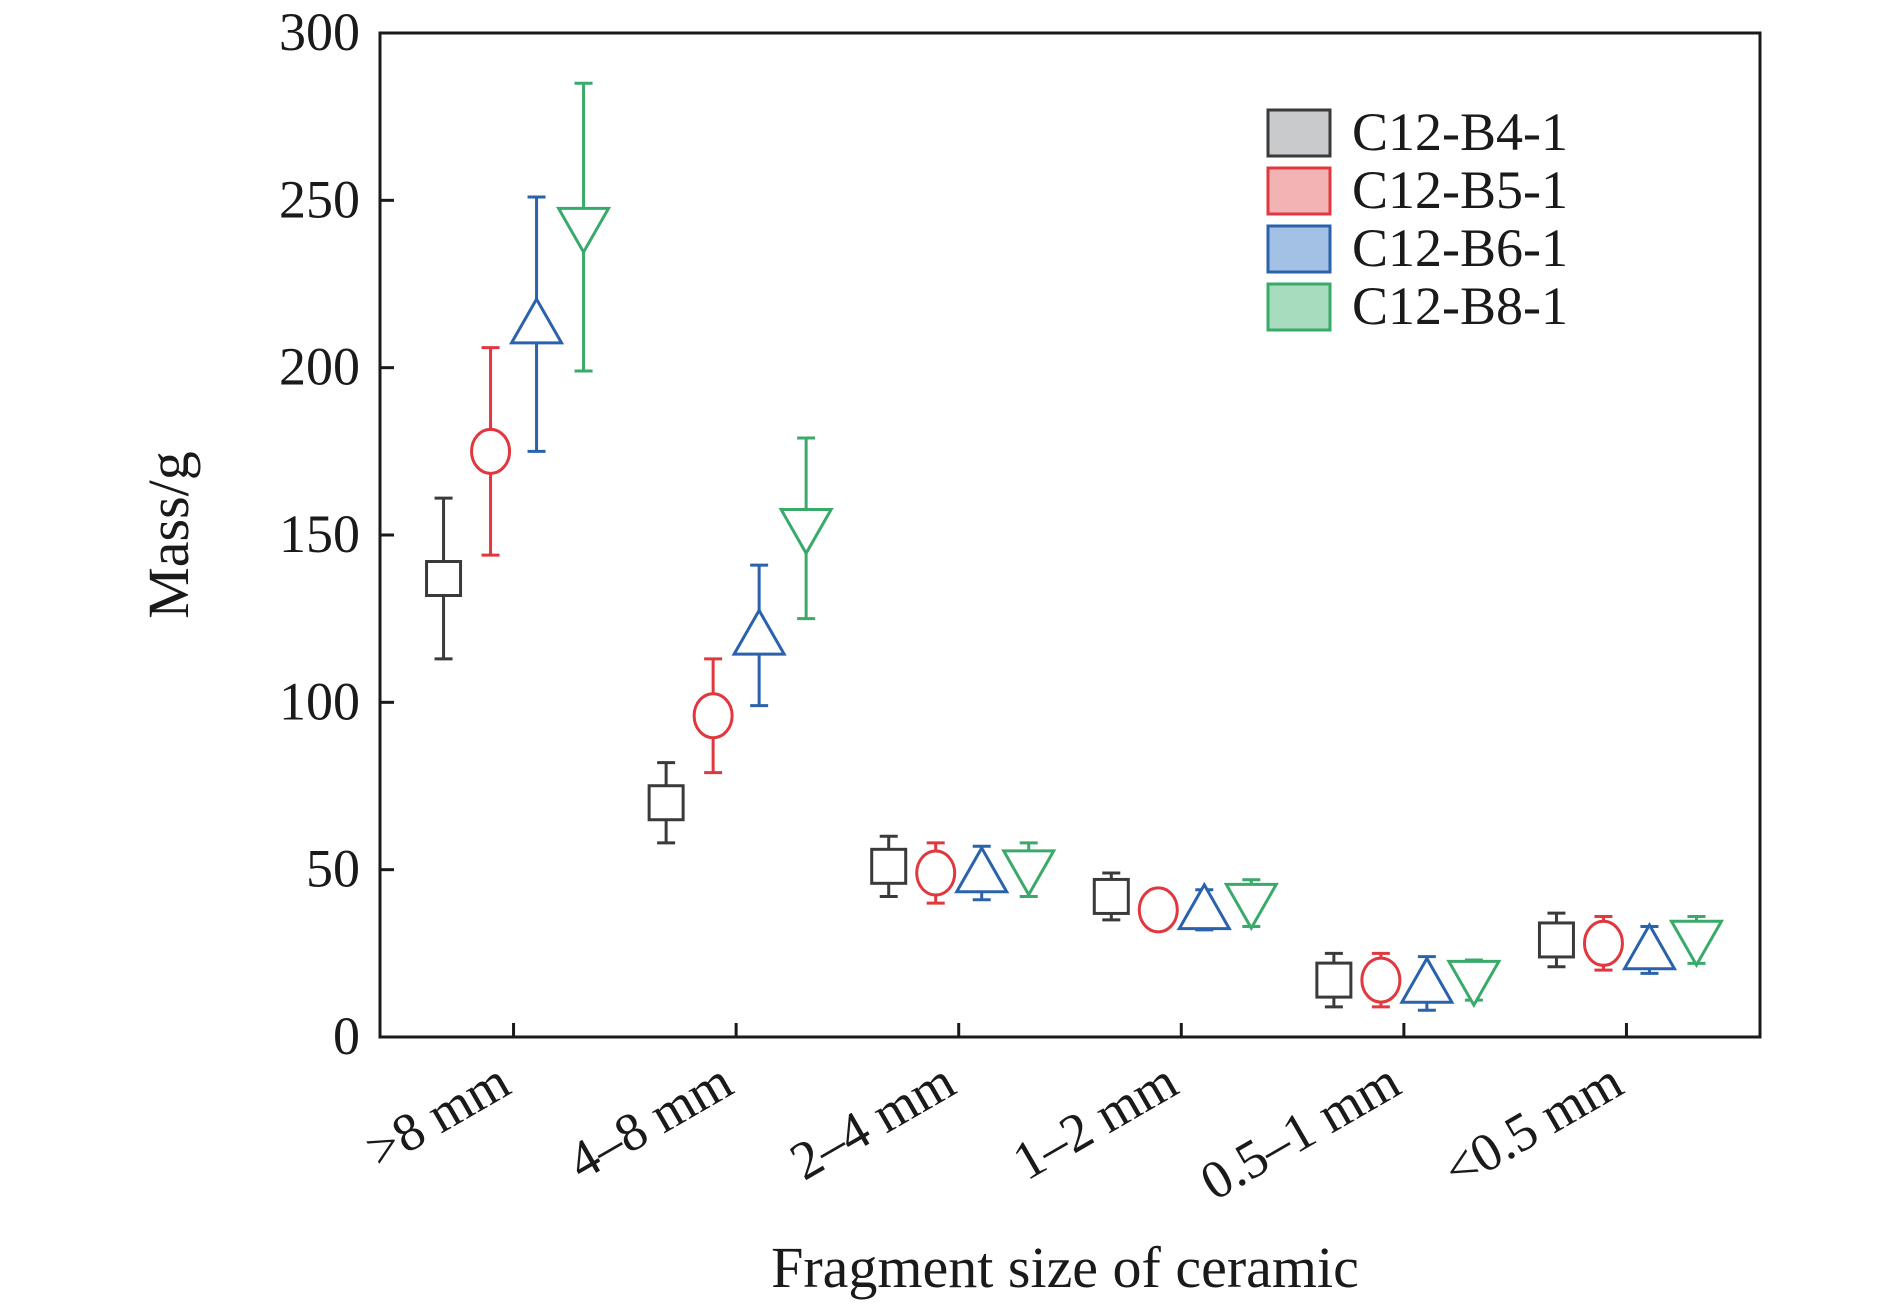 This screenshot has height=1305, width=1890. I want to click on y-tick-label: 200, so click(319, 367).